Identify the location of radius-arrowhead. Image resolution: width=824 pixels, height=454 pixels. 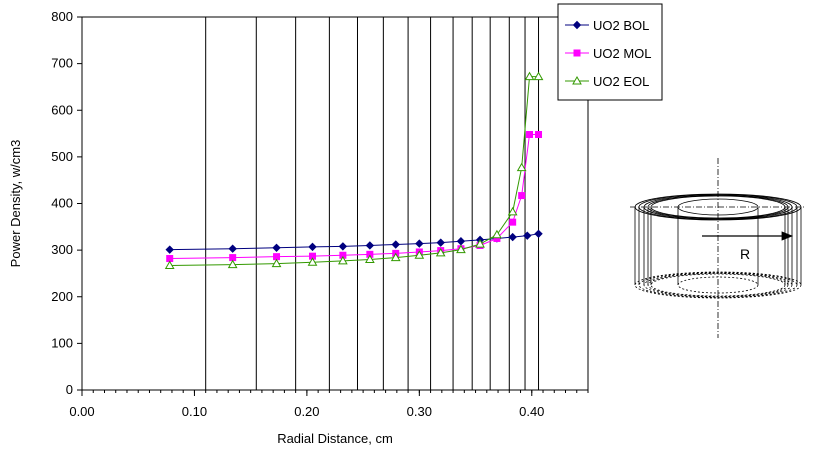
(787, 236).